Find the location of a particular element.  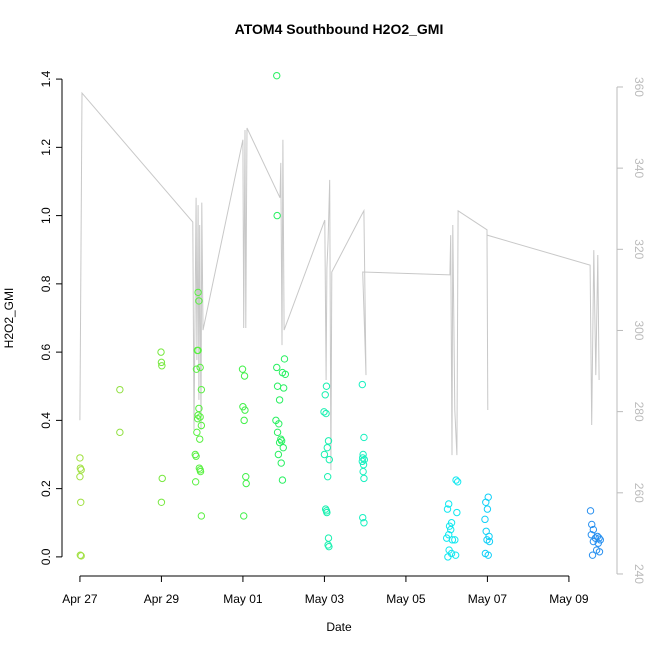

x-tick-label: May 09 is located at coordinates (569, 599).